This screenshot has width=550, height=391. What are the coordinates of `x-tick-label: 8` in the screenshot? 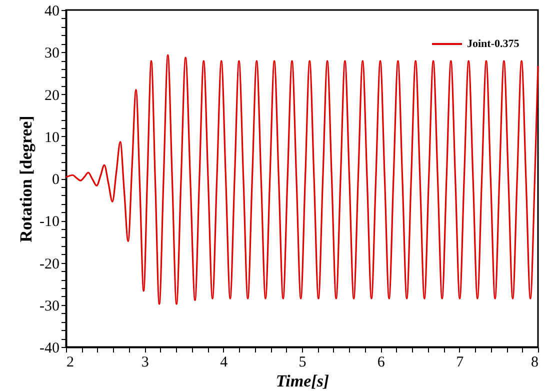 It's located at (534, 362).